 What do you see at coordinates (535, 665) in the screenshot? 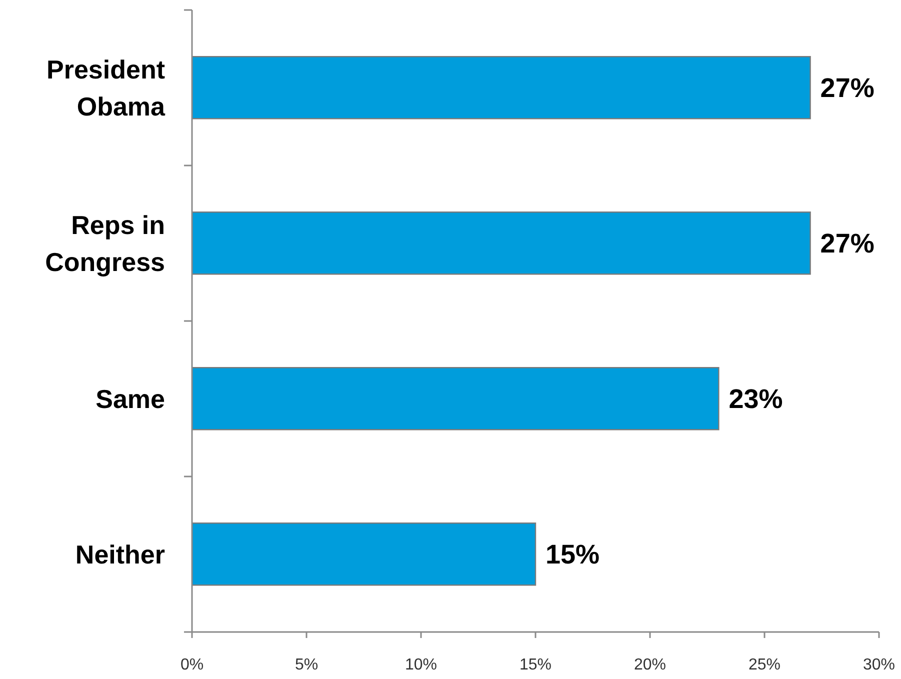
I see `x-tick-label: 15%` at bounding box center [535, 665].